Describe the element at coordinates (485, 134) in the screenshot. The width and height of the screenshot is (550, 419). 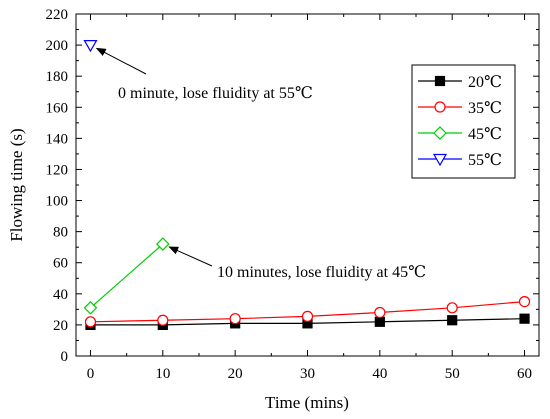
I see `legend-label: 45℃` at that location.